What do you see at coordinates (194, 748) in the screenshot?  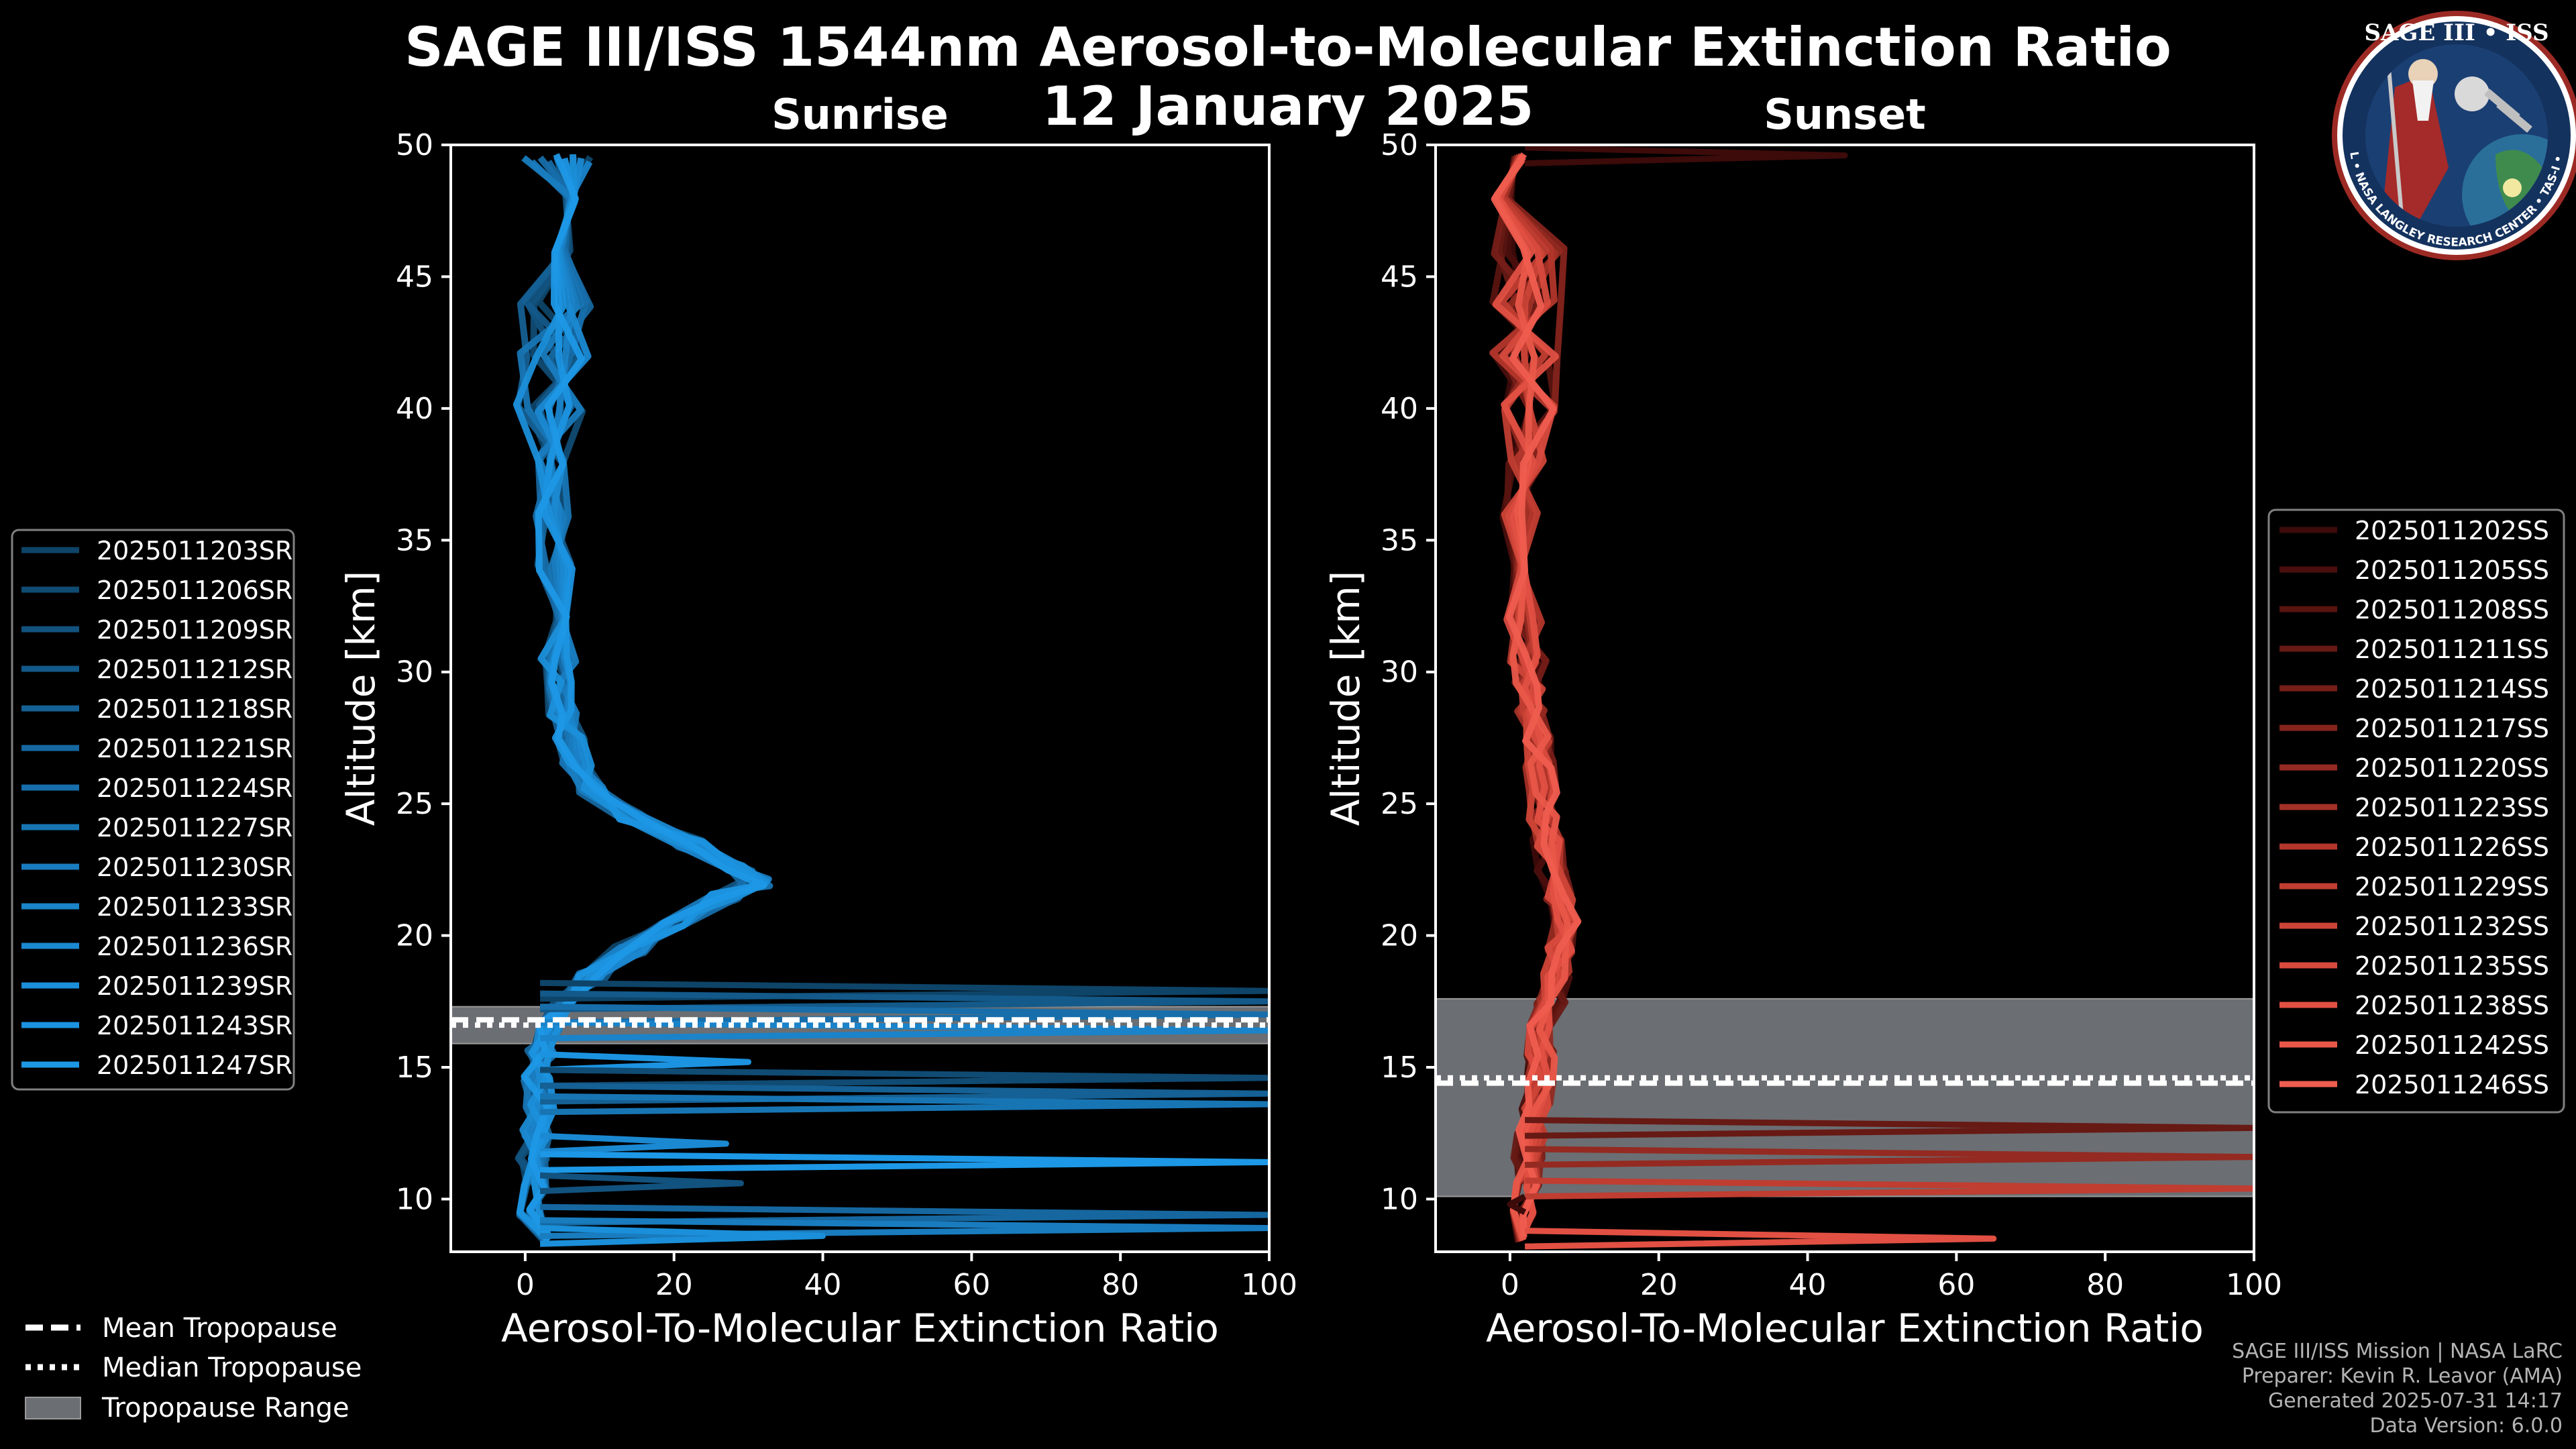 I see `legend-label-2025011221SR: 2025011221SR` at bounding box center [194, 748].